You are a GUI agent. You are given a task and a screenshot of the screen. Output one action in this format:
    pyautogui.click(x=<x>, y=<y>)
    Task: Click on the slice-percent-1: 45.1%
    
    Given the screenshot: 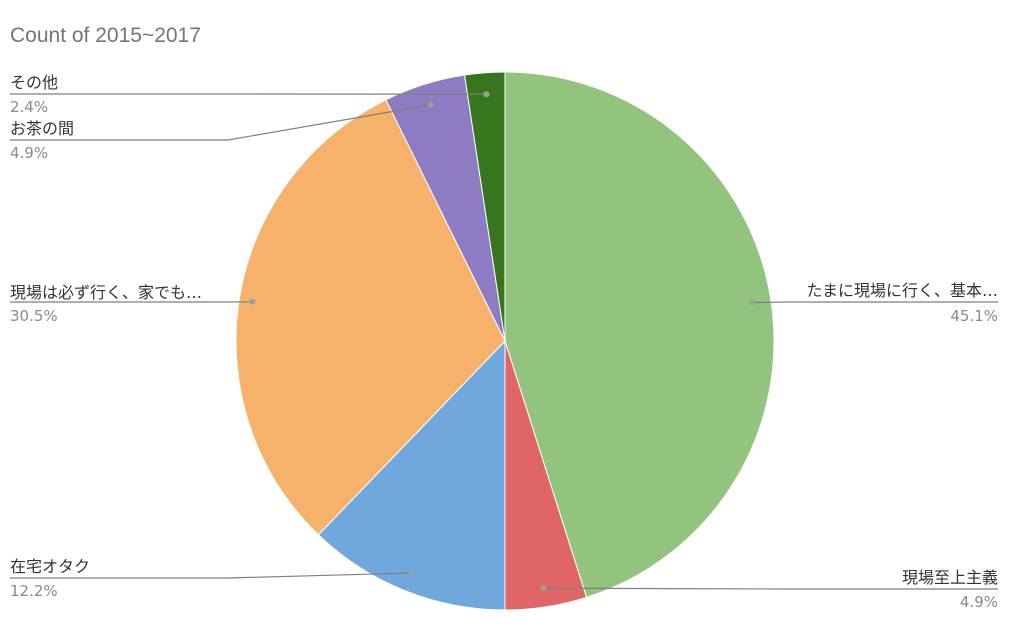 What is the action you would take?
    pyautogui.click(x=974, y=316)
    